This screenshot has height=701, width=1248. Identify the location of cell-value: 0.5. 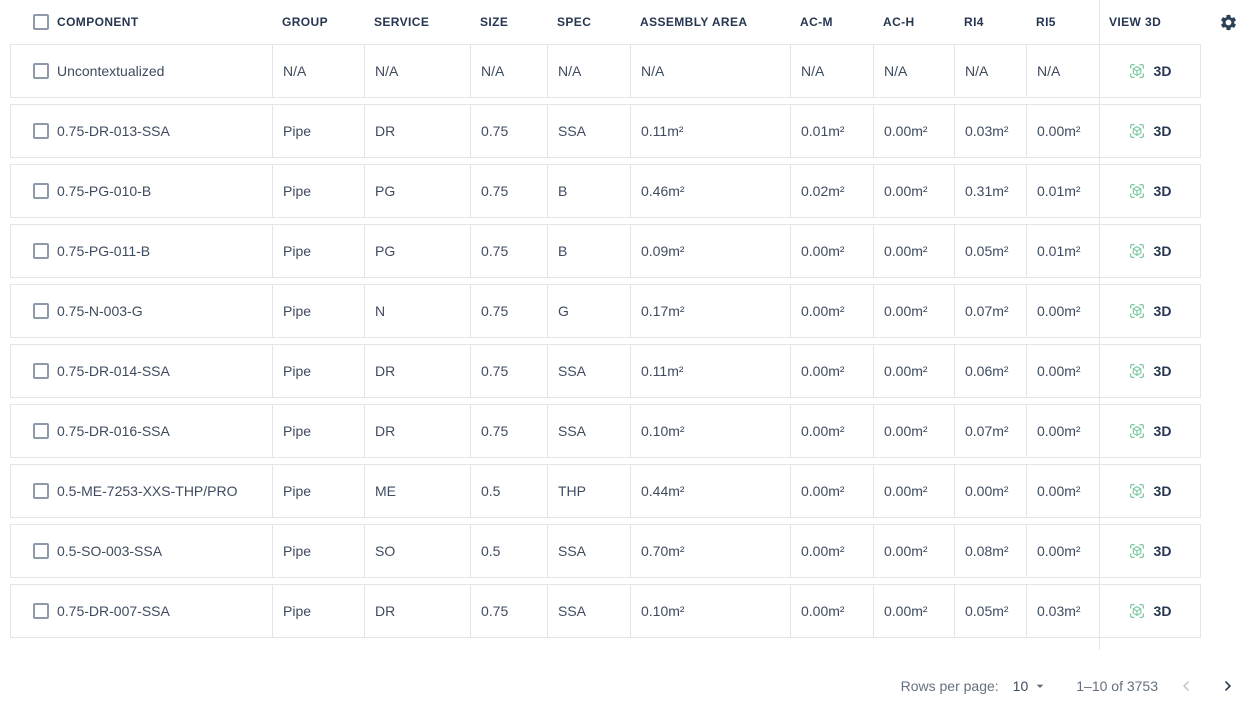
(491, 491).